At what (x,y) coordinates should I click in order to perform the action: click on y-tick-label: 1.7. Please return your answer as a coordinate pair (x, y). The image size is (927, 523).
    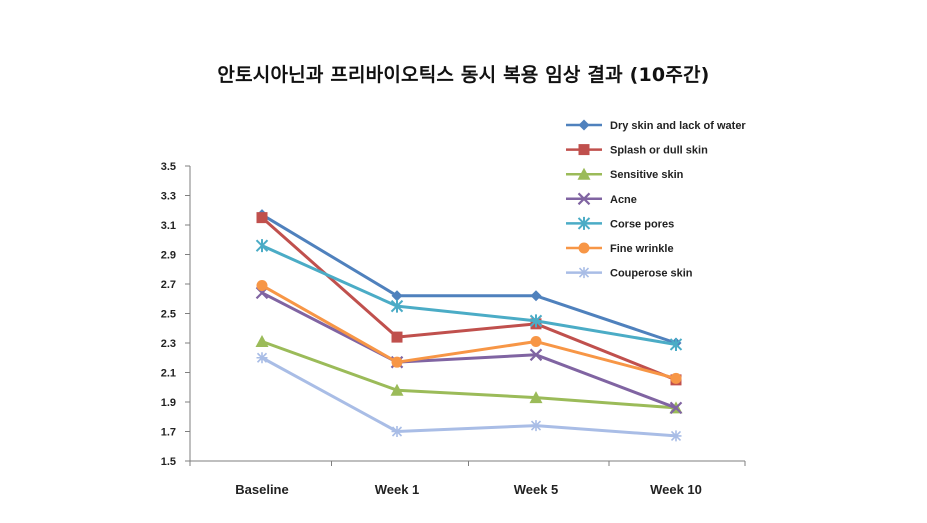
    Looking at the image, I should click on (168, 433).